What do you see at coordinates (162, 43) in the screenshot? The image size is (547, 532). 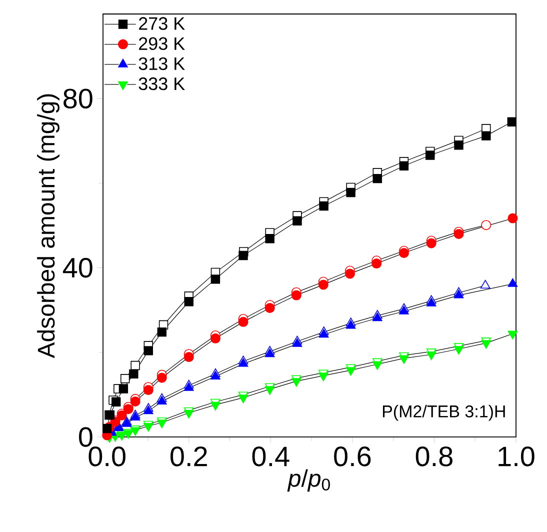 I see `legend-label: 293 K` at bounding box center [162, 43].